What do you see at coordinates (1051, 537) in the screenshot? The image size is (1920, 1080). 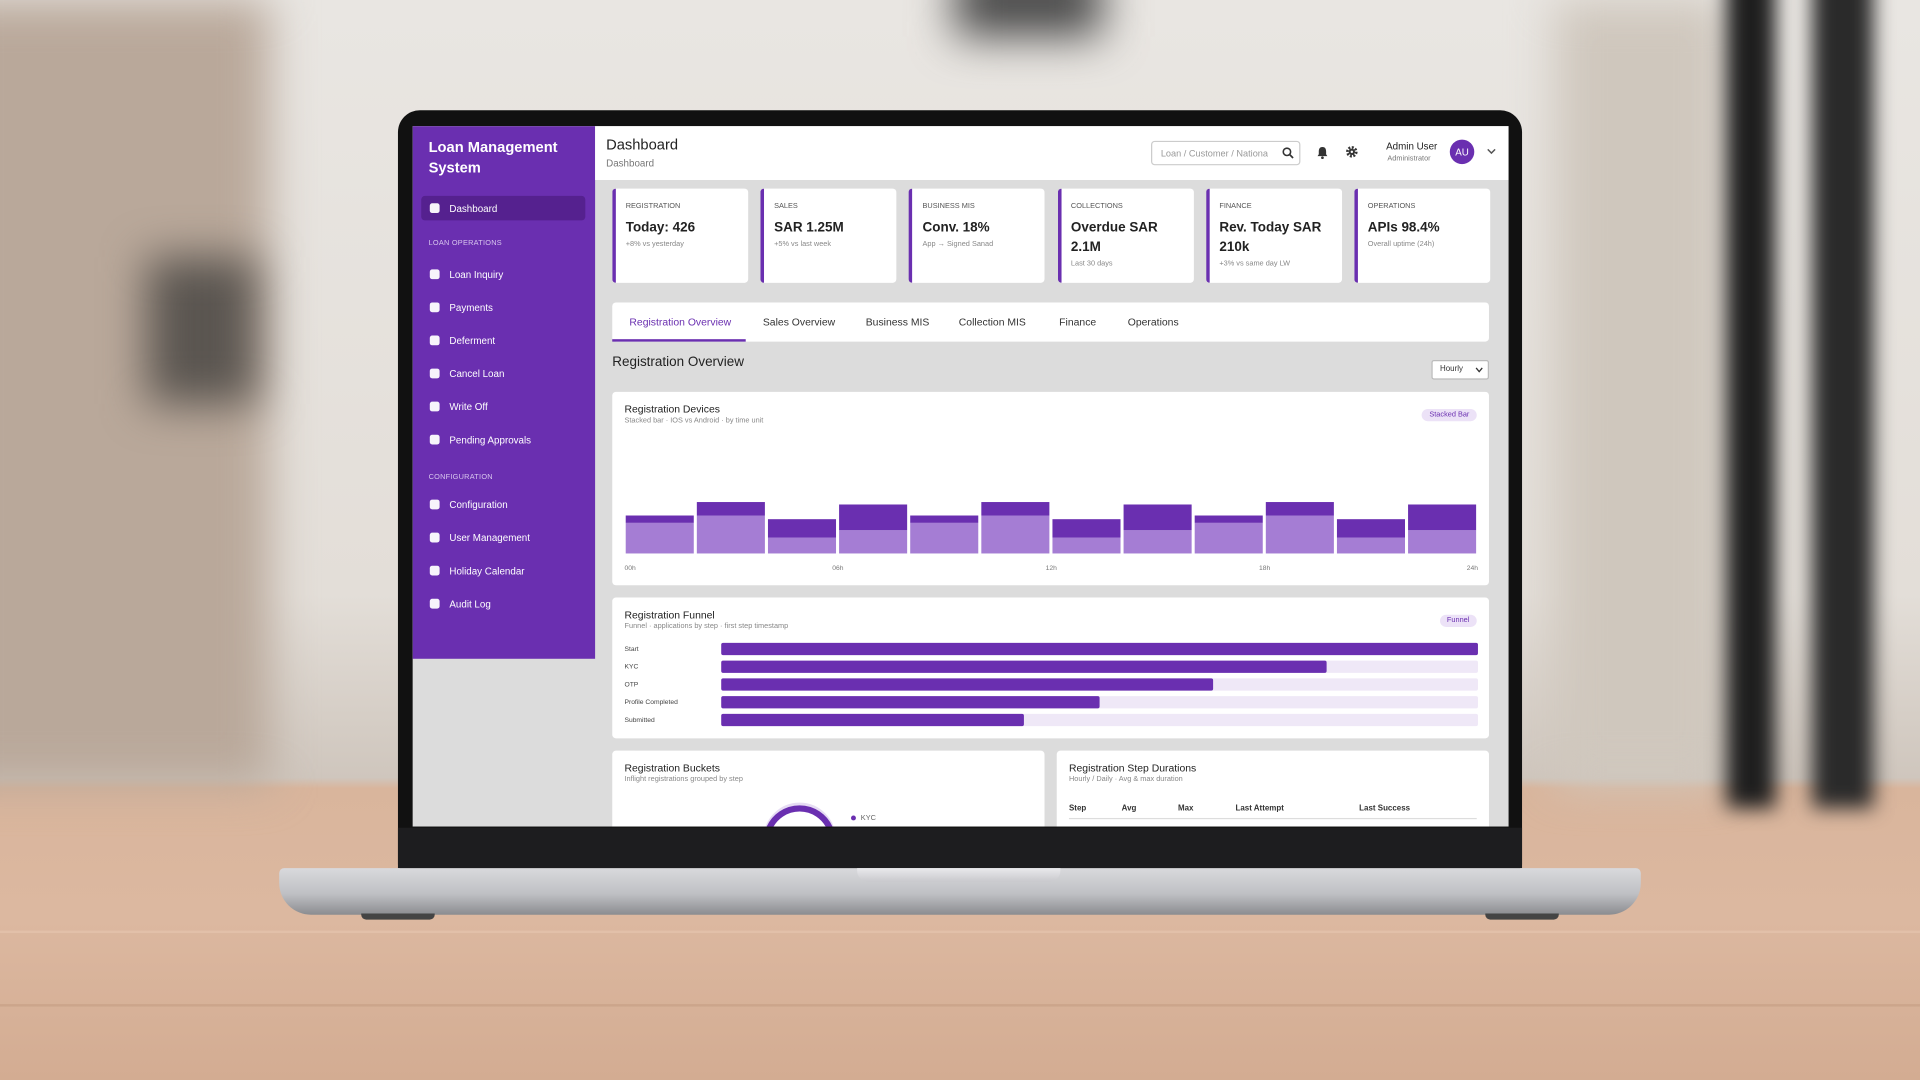 I see `chart: 00h 06h 12h 18h 24h` at bounding box center [1051, 537].